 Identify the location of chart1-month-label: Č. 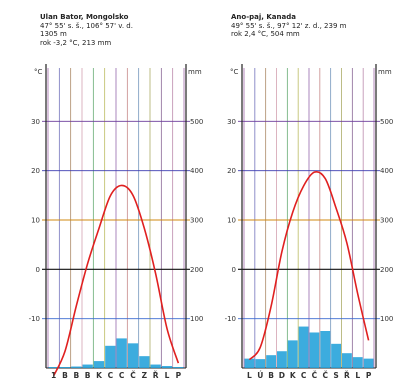
(133, 375).